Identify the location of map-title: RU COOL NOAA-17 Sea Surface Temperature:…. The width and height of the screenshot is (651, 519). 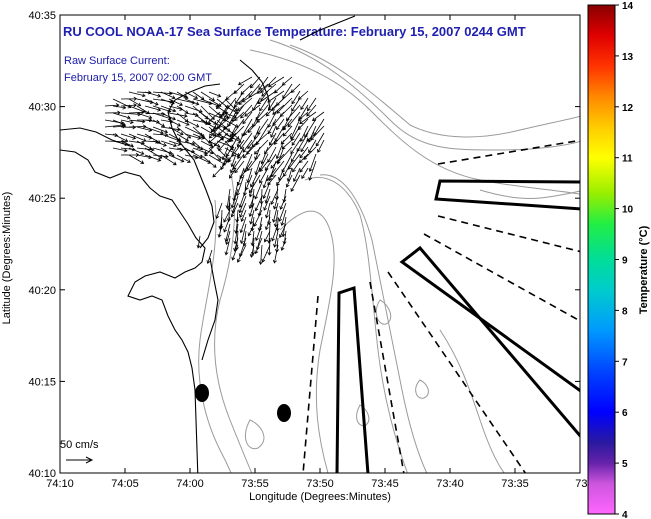
(294, 31).